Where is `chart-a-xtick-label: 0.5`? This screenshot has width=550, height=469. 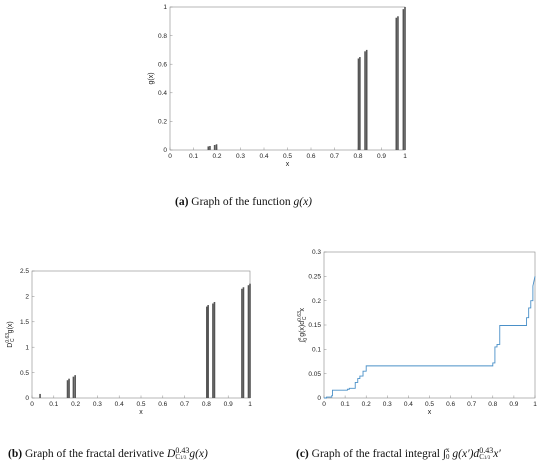
chart-a-xtick-label: 0.5 is located at coordinates (287, 156).